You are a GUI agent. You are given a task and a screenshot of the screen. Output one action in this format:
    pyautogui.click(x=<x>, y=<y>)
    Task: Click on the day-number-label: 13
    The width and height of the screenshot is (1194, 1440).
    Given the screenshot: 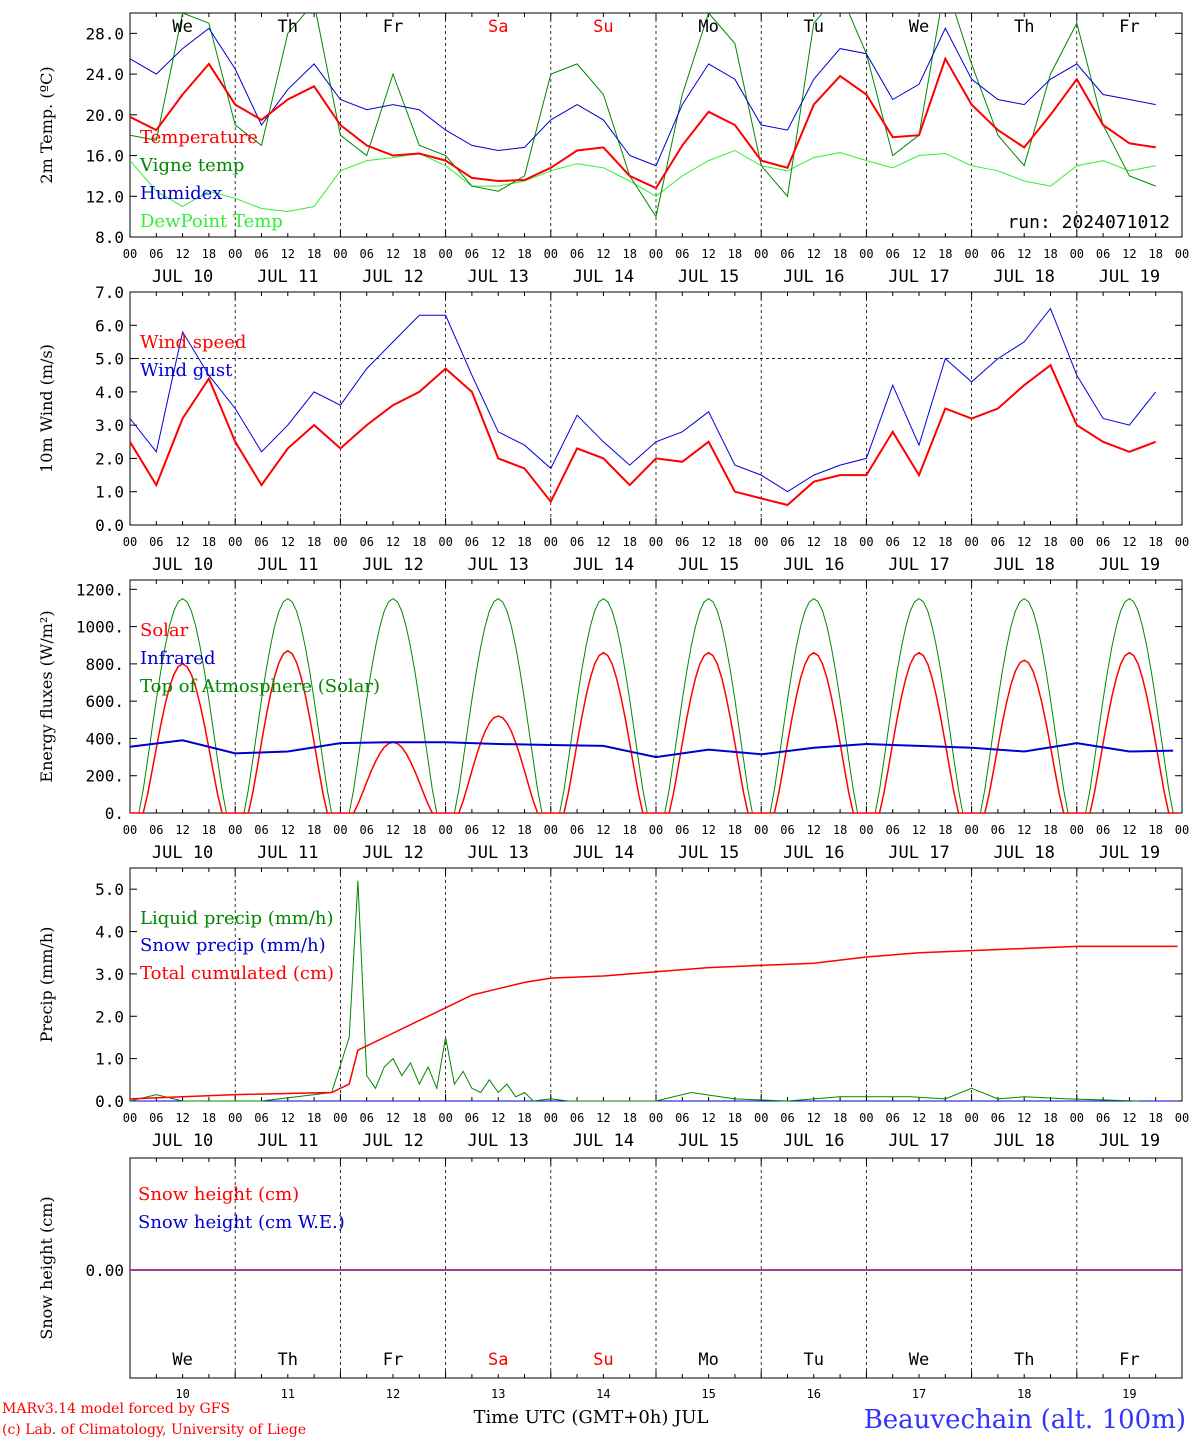 What is the action you would take?
    pyautogui.click(x=498, y=1394)
    